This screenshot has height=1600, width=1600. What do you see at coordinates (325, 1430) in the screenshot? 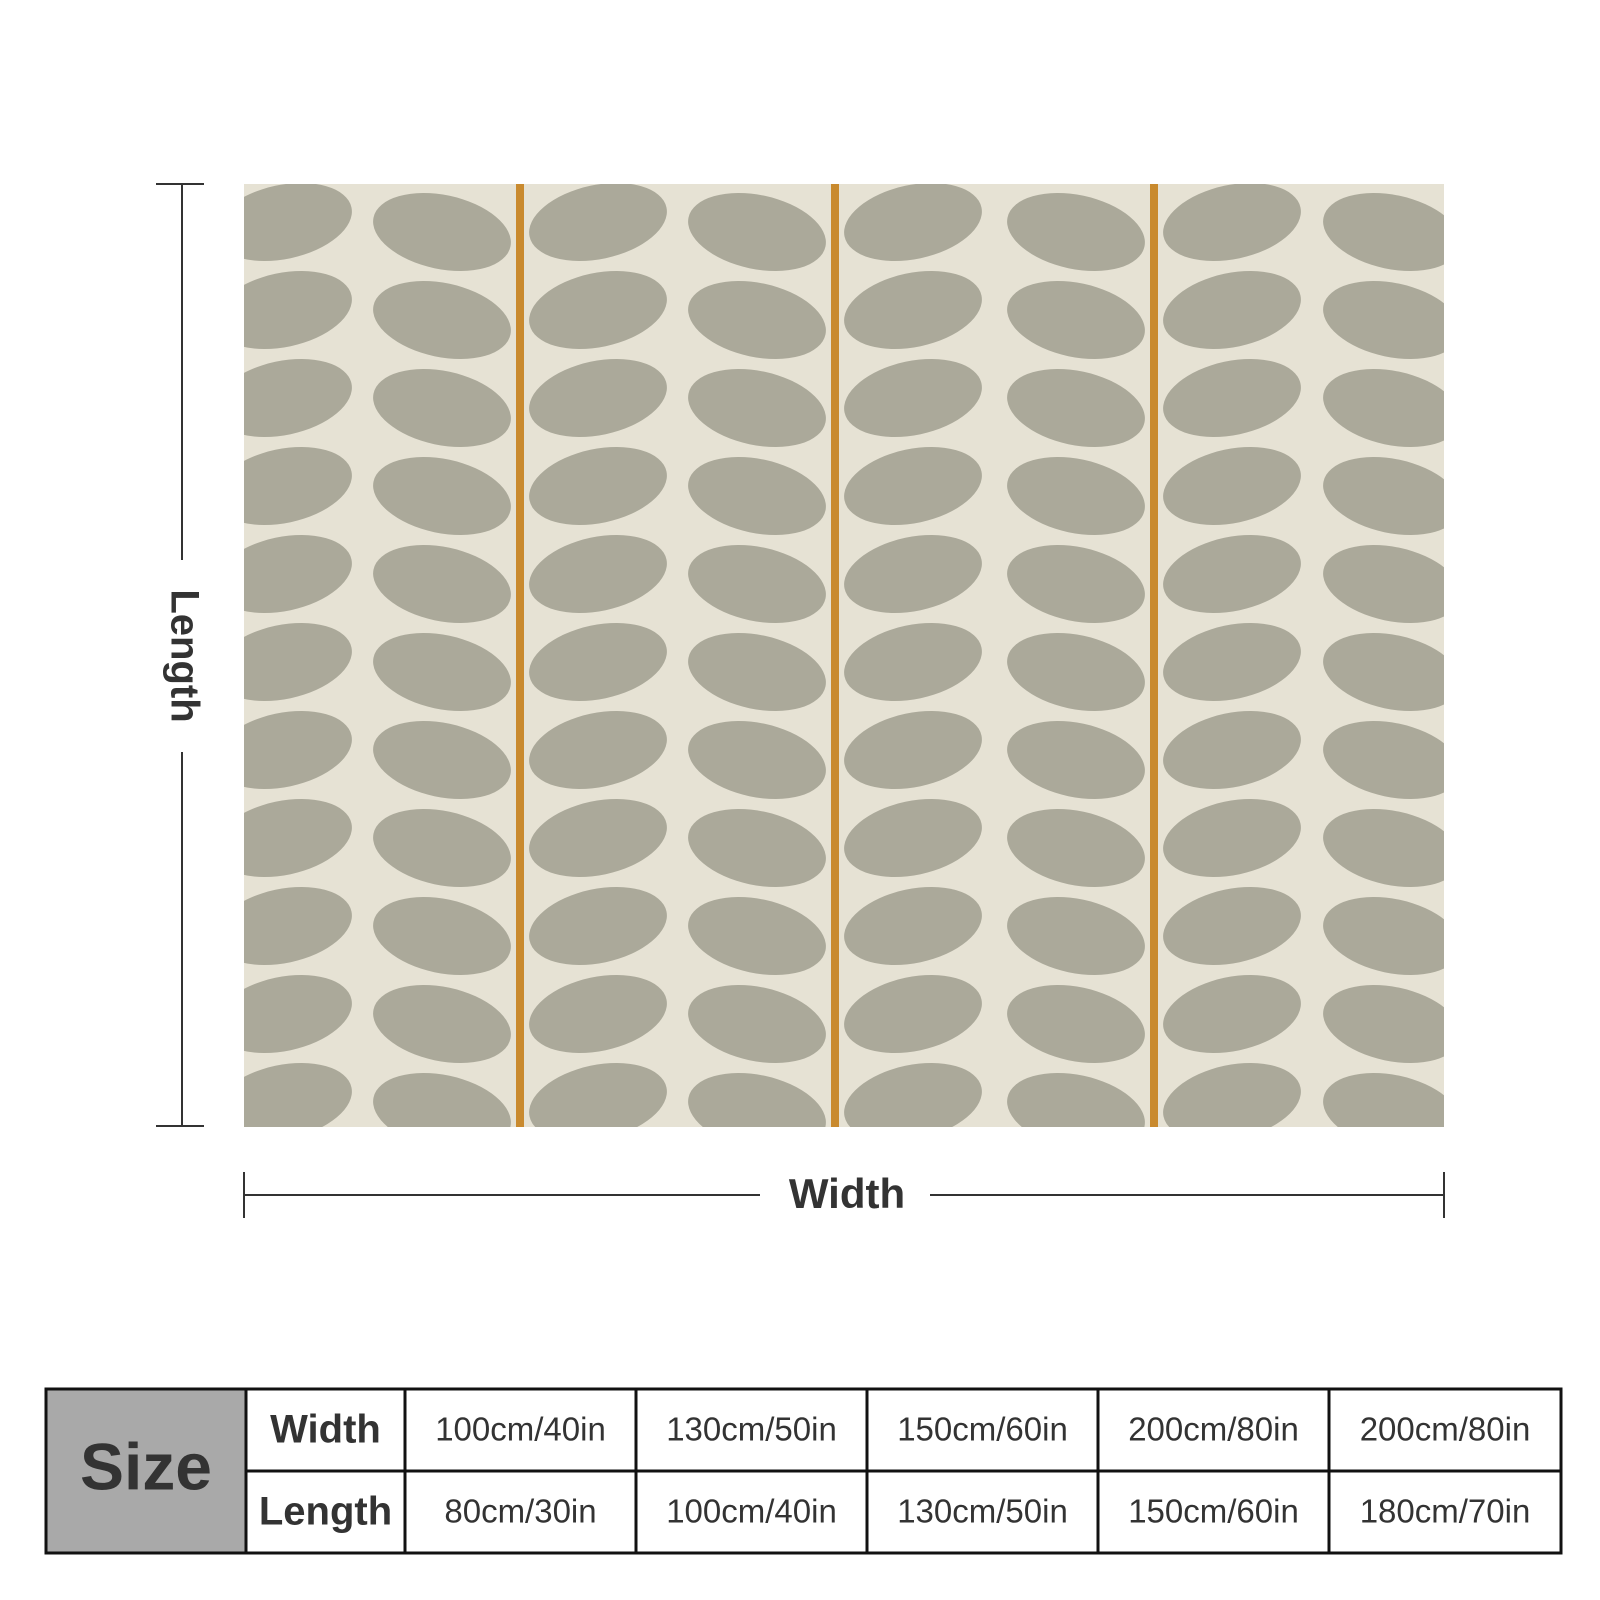
I see `row-label: Width` at bounding box center [325, 1430].